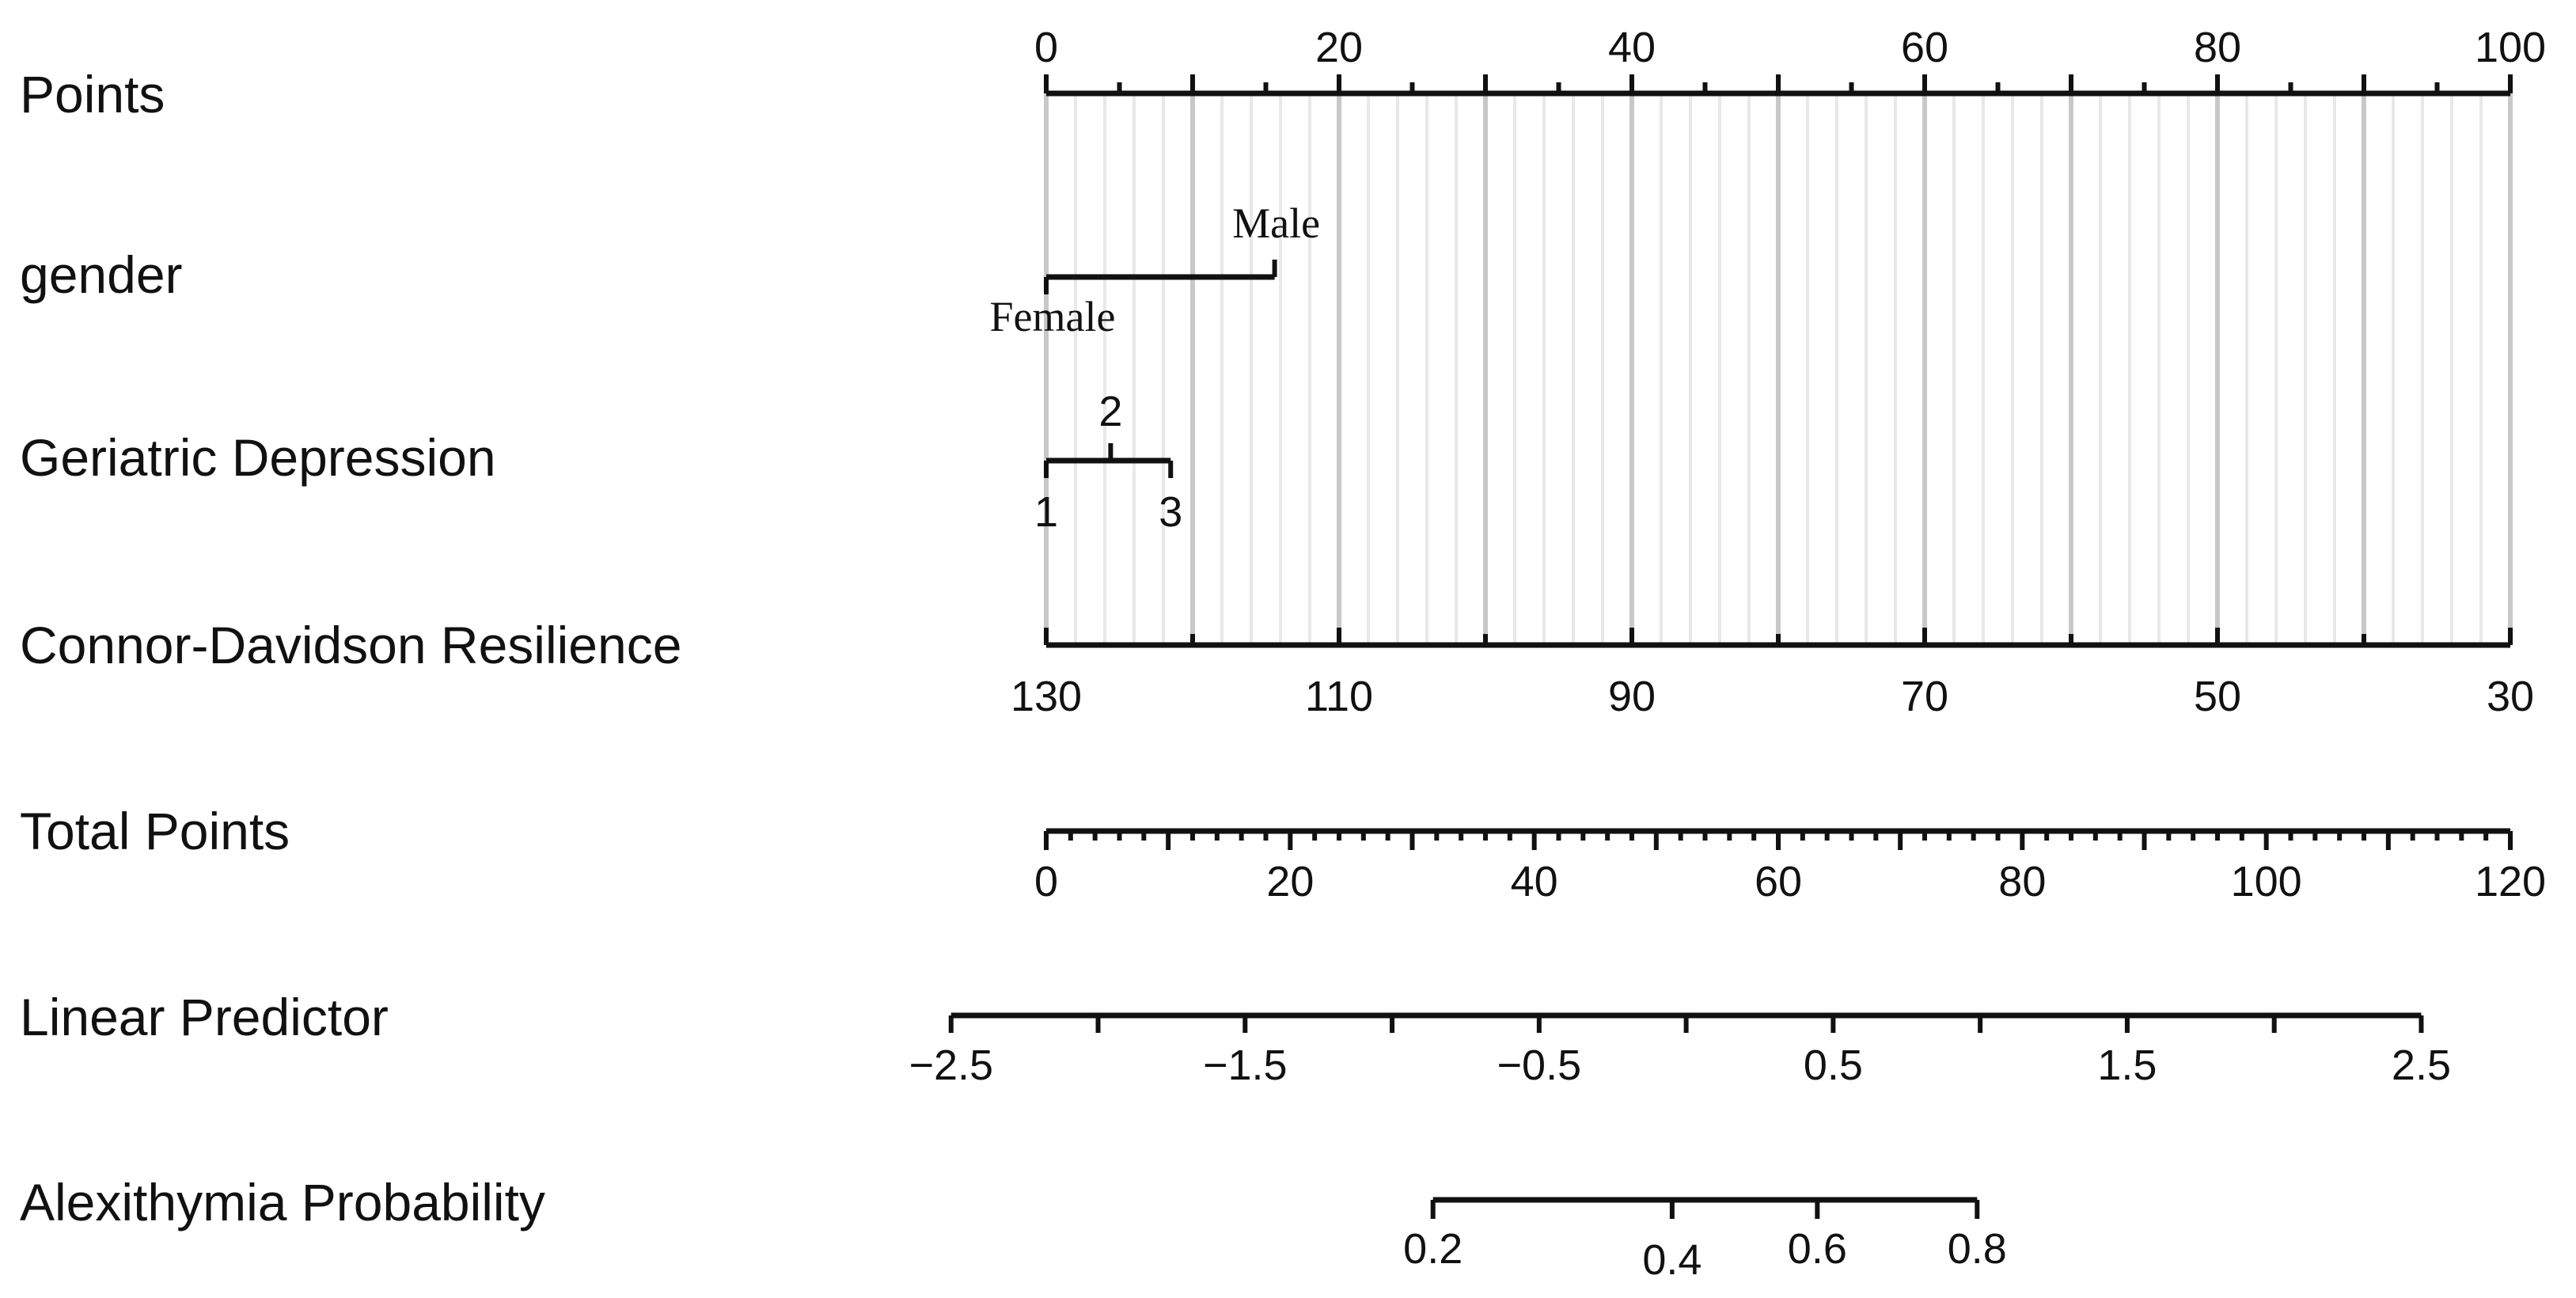 The image size is (2576, 1298). What do you see at coordinates (92, 94) in the screenshot?
I see `row-label-points: Points` at bounding box center [92, 94].